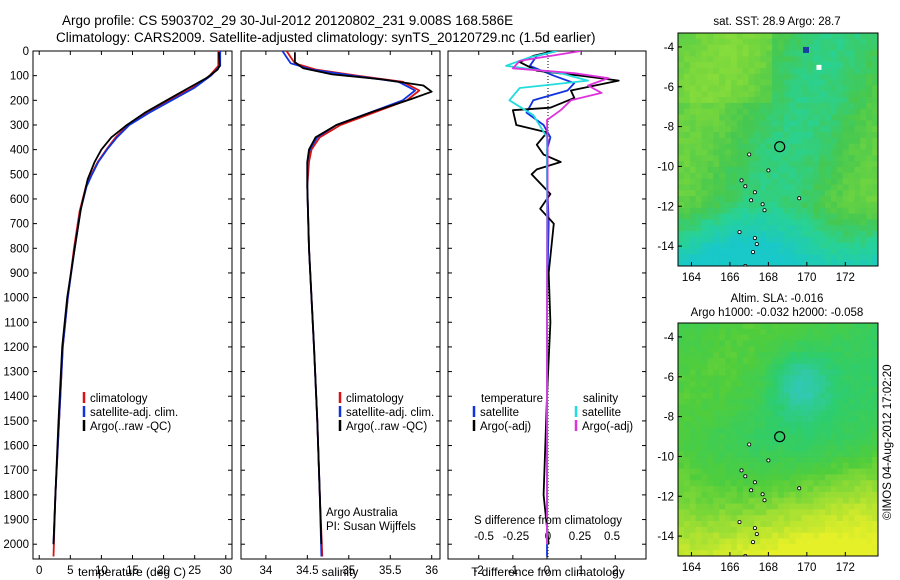 This screenshot has width=900, height=580. I want to click on legend-entry: Argo(..raw -QC), so click(130, 427).